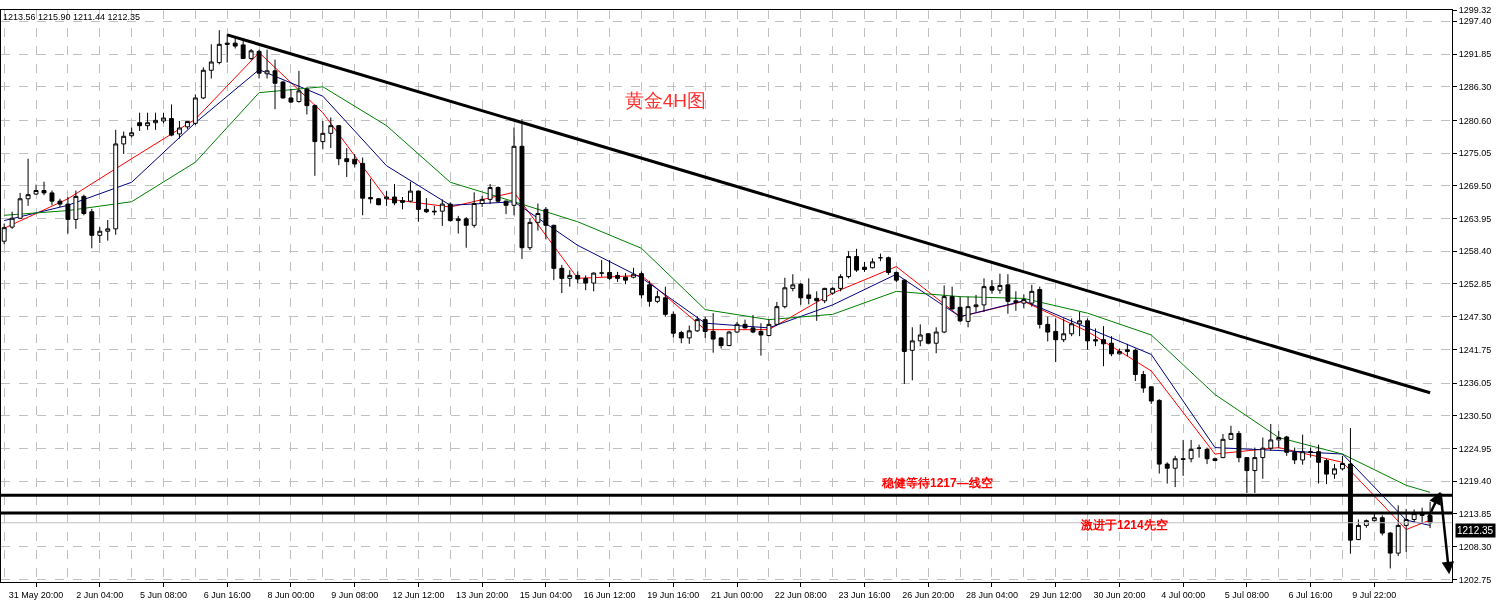 The width and height of the screenshot is (1502, 608). What do you see at coordinates (1119, 594) in the screenshot?
I see `x-tick-label: 30 Jun 20:00` at bounding box center [1119, 594].